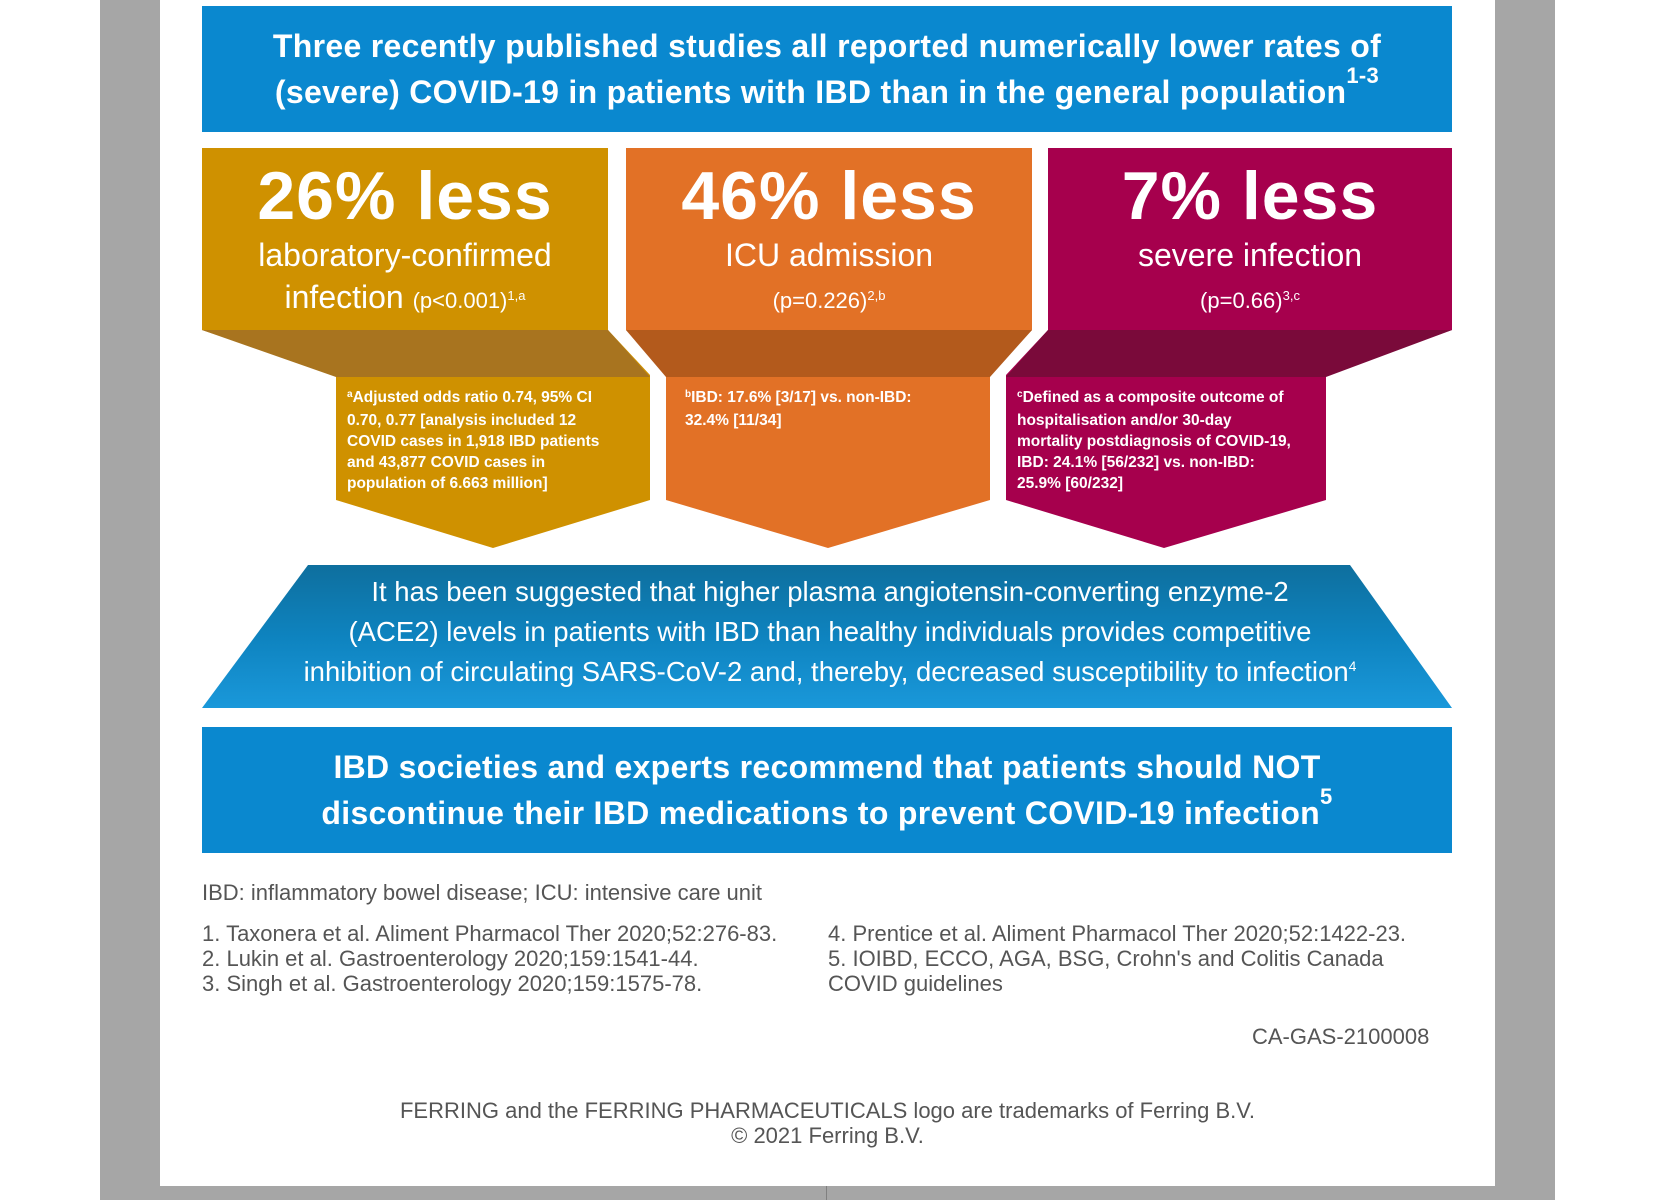  Describe the element at coordinates (1229, 353) in the screenshot. I see `stat-shadow-magenta` at that location.